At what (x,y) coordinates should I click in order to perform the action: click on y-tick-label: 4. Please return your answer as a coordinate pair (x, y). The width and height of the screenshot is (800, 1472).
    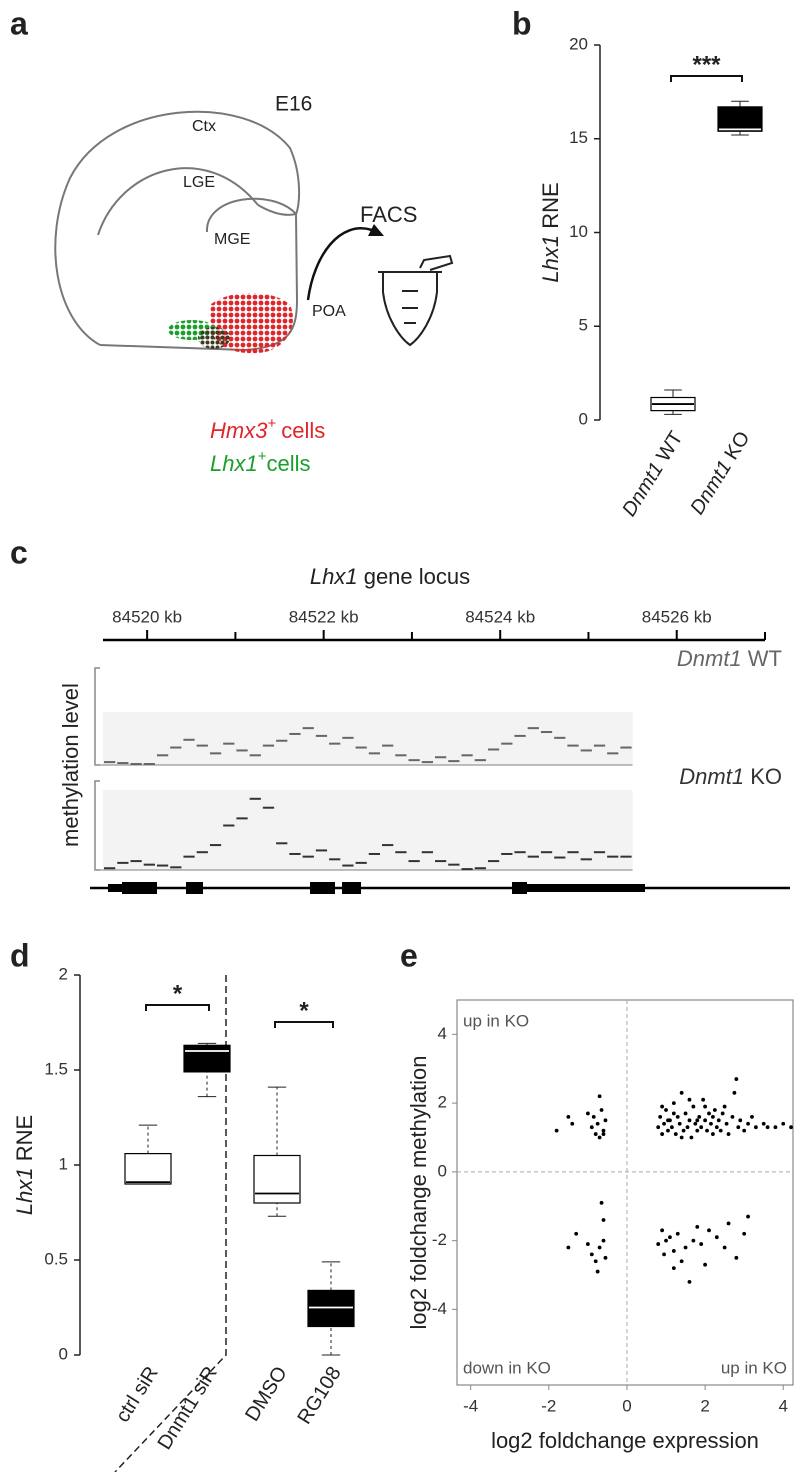
    Looking at the image, I should click on (442, 1033).